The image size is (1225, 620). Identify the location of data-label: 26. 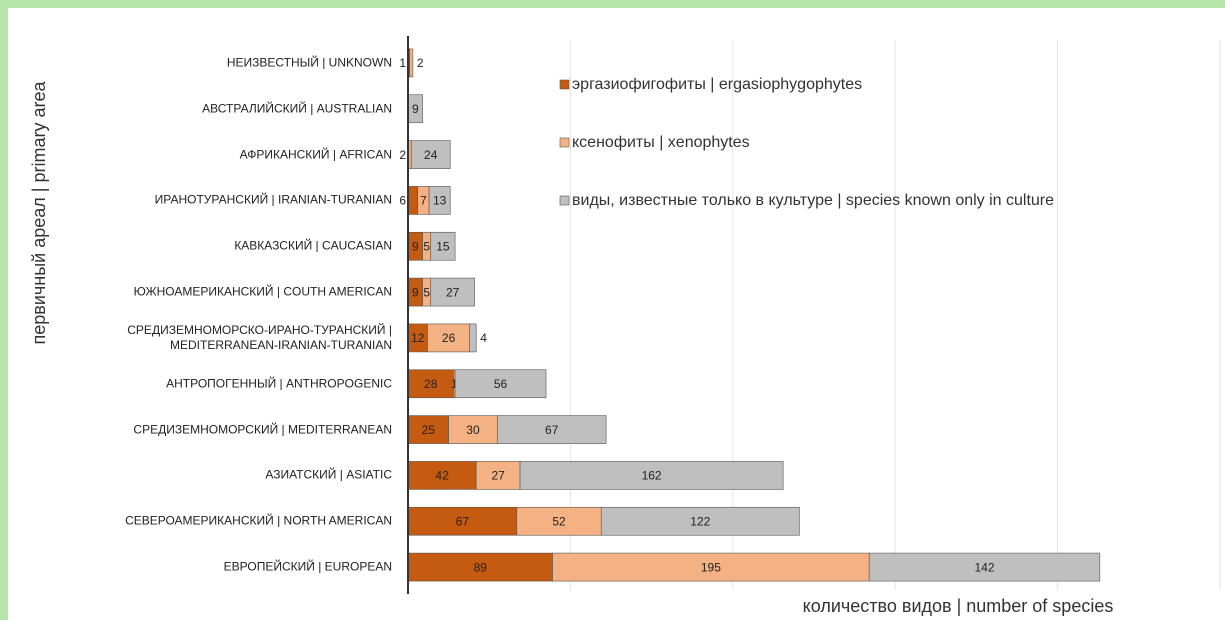
(449, 338).